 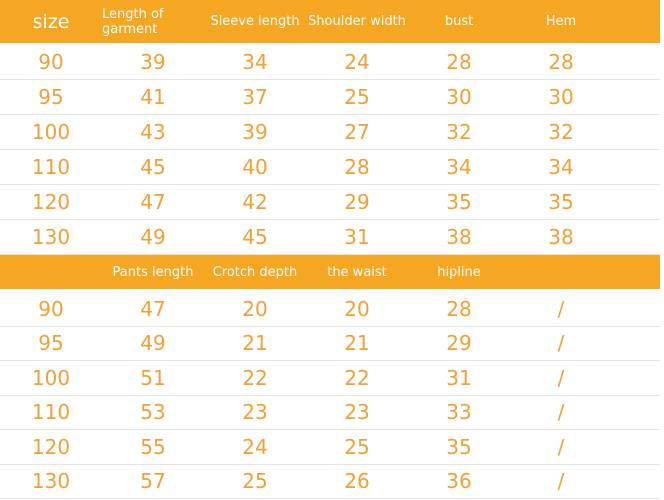 I want to click on data-row: 130 49 45 31 38 38, so click(x=330, y=237).